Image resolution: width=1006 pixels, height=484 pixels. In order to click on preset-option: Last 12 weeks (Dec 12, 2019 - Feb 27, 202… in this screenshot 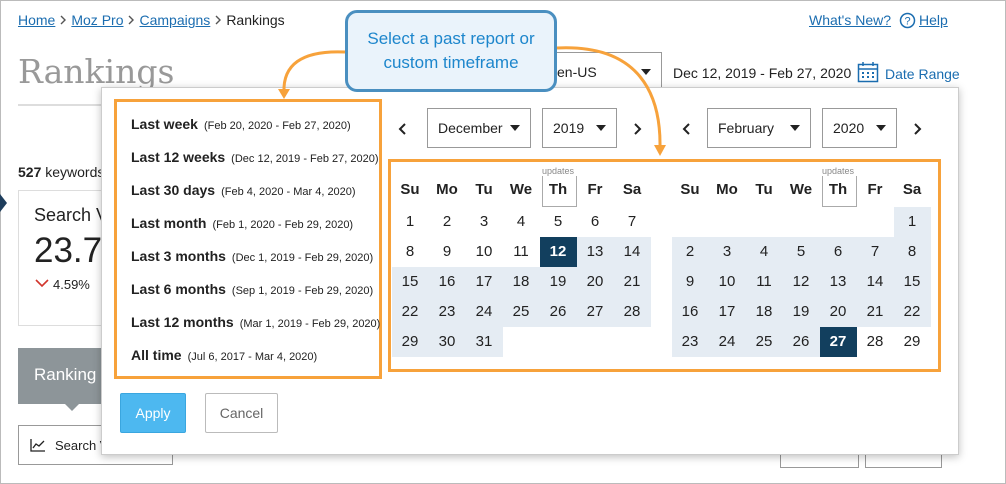, I will do `click(255, 157)`.